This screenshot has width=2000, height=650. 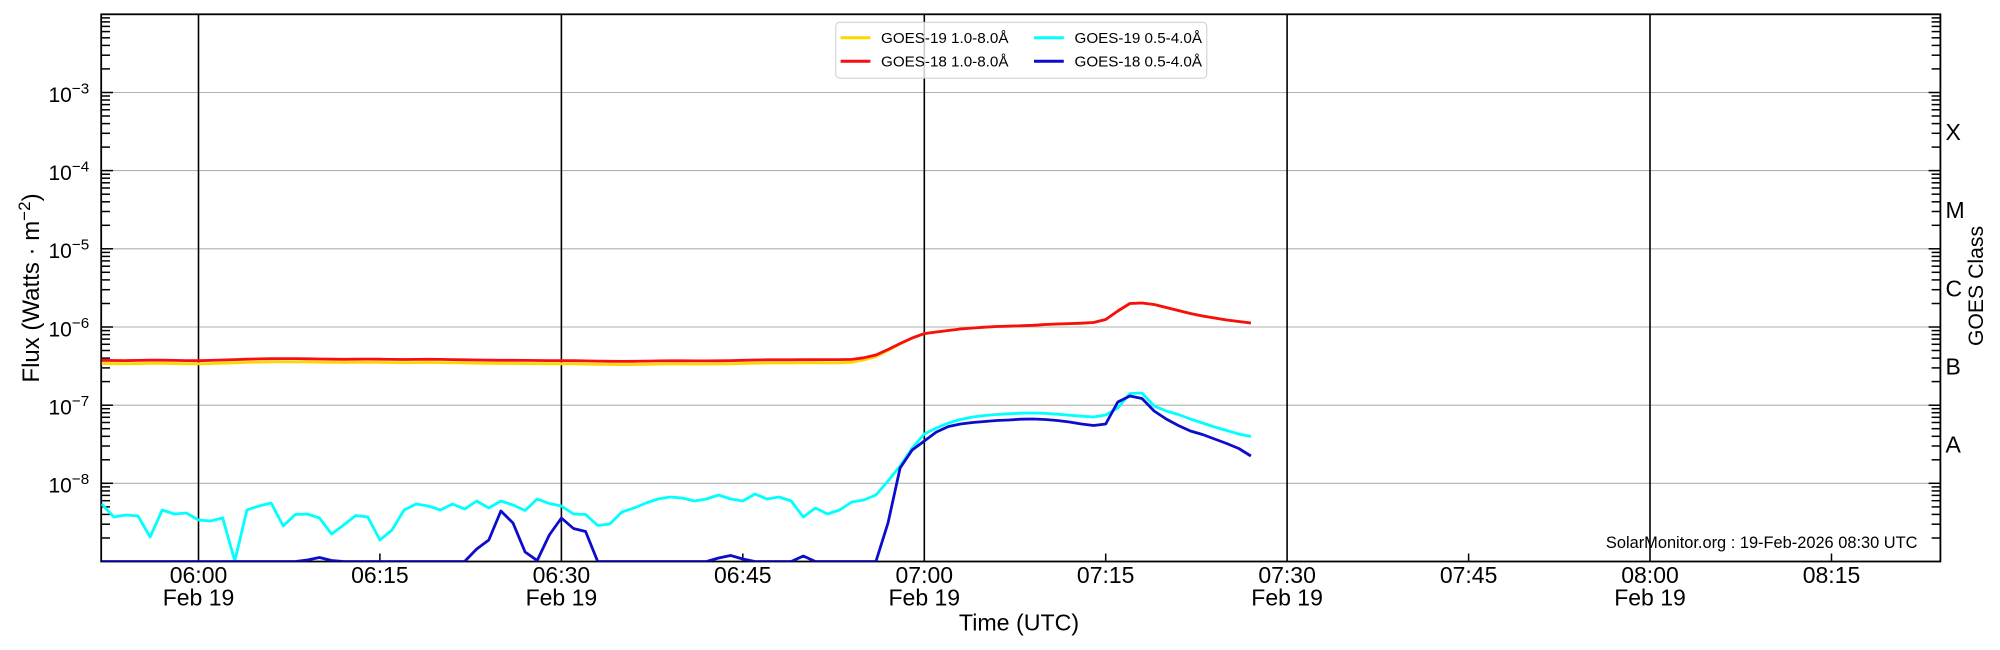 What do you see at coordinates (562, 575) in the screenshot?
I see `svg-text: 06:30` at bounding box center [562, 575].